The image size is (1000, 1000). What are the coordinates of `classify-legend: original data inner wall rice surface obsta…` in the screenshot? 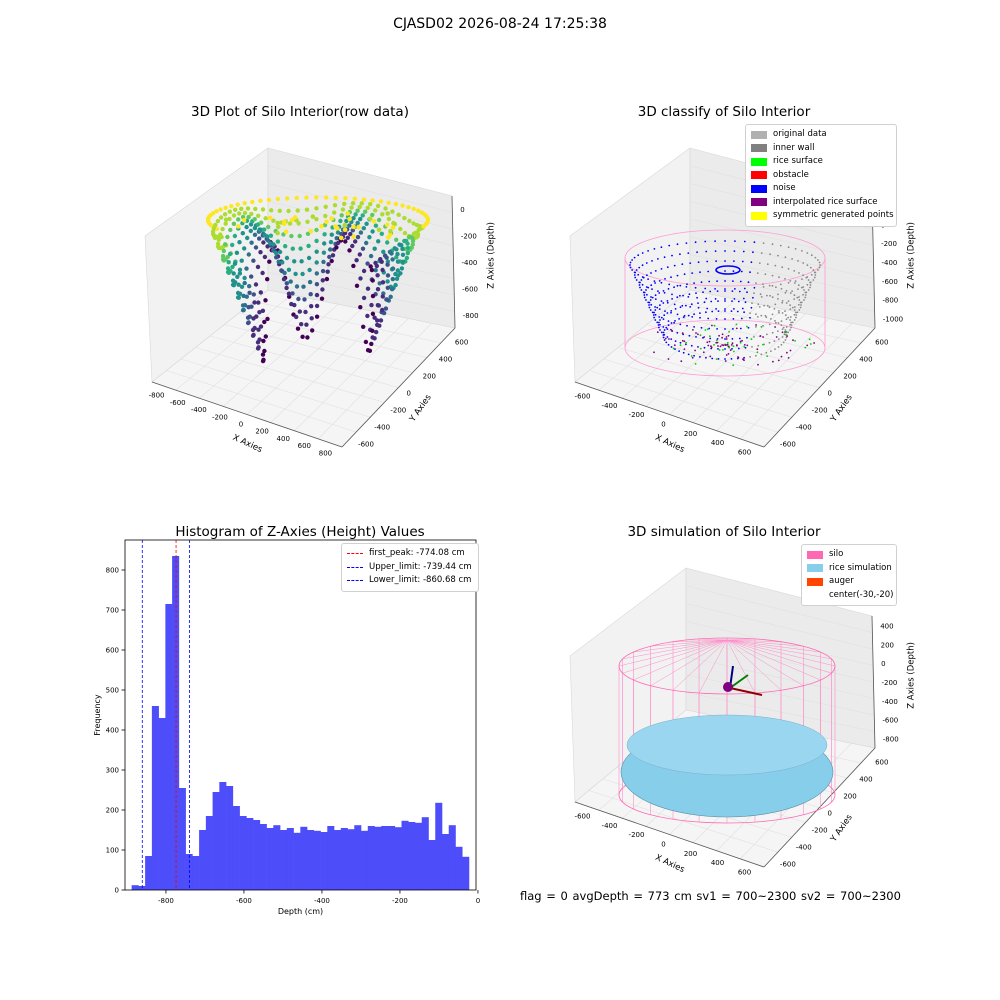 It's located at (821, 175).